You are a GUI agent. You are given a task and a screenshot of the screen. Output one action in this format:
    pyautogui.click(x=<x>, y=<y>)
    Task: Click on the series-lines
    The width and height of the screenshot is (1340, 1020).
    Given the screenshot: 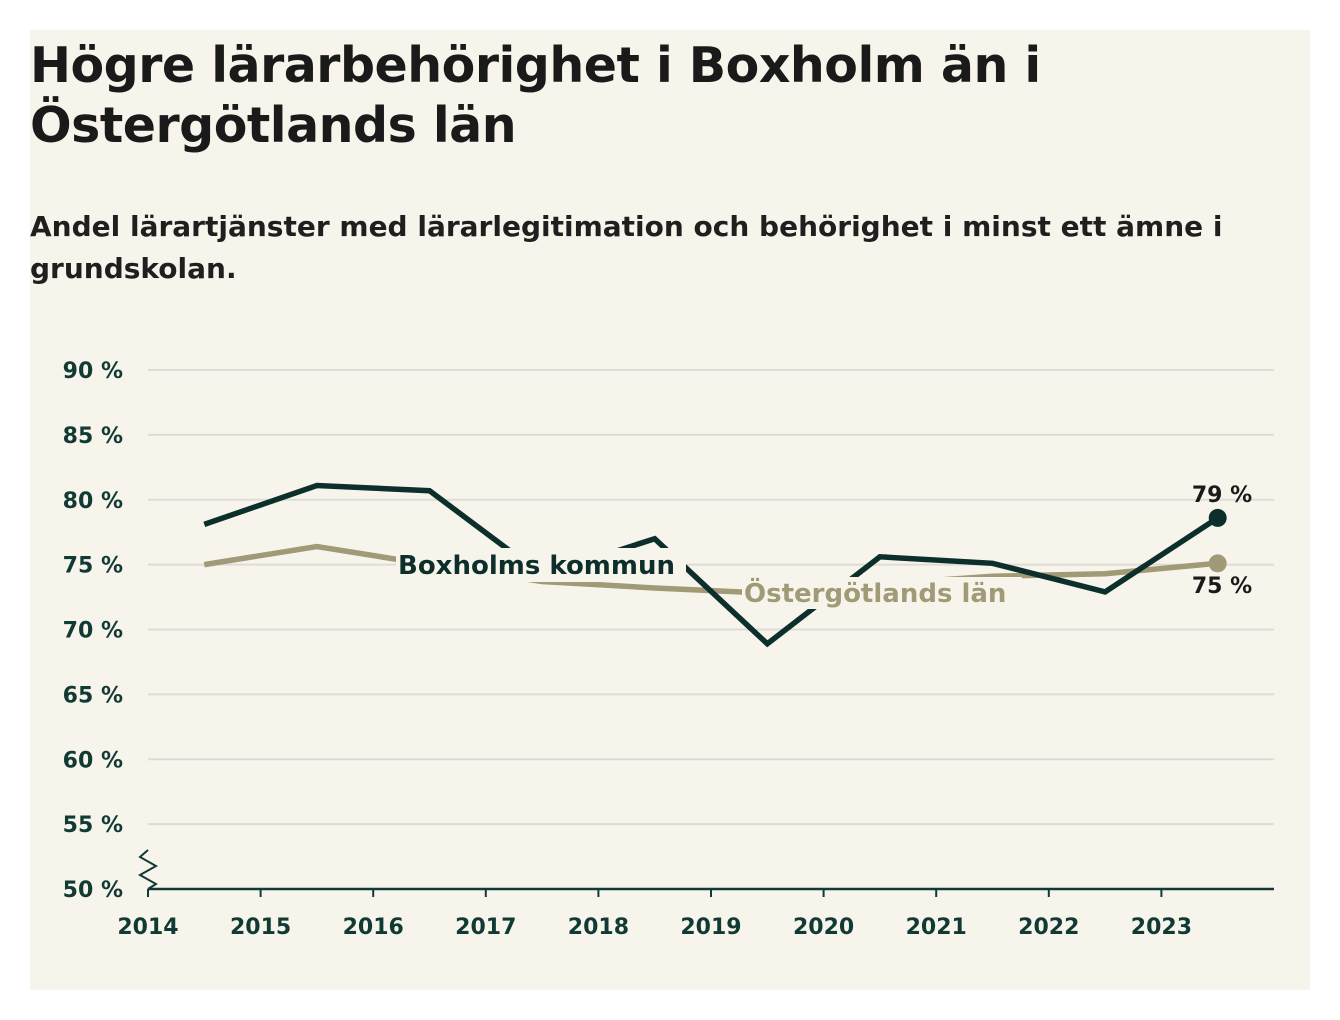 What is the action you would take?
    pyautogui.click(x=715, y=565)
    